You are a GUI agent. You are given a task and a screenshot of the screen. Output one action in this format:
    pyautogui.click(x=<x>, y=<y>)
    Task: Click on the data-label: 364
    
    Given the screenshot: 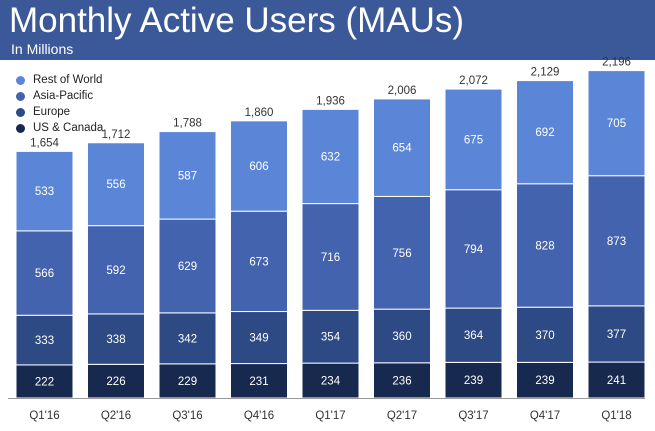 What is the action you would take?
    pyautogui.click(x=474, y=336)
    